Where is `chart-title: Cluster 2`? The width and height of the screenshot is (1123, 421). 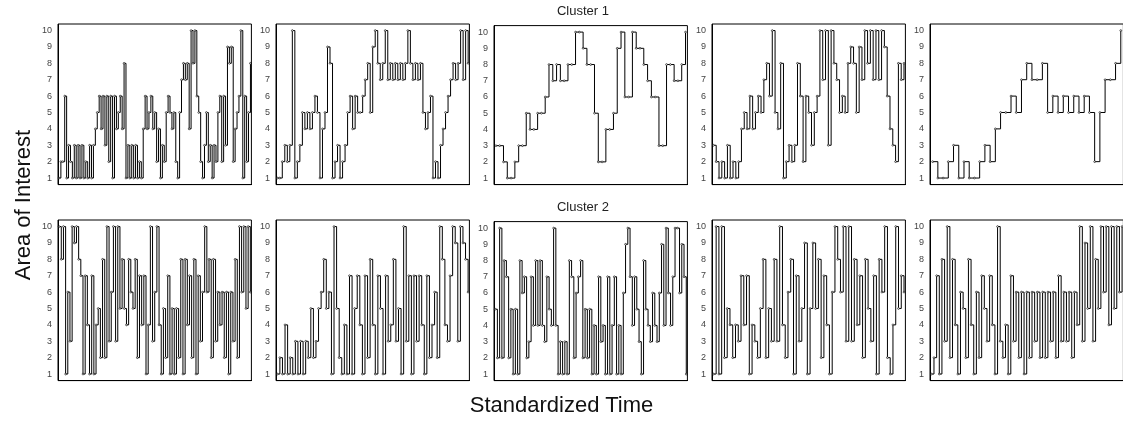
chart-title: Cluster 2 is located at coordinates (583, 207).